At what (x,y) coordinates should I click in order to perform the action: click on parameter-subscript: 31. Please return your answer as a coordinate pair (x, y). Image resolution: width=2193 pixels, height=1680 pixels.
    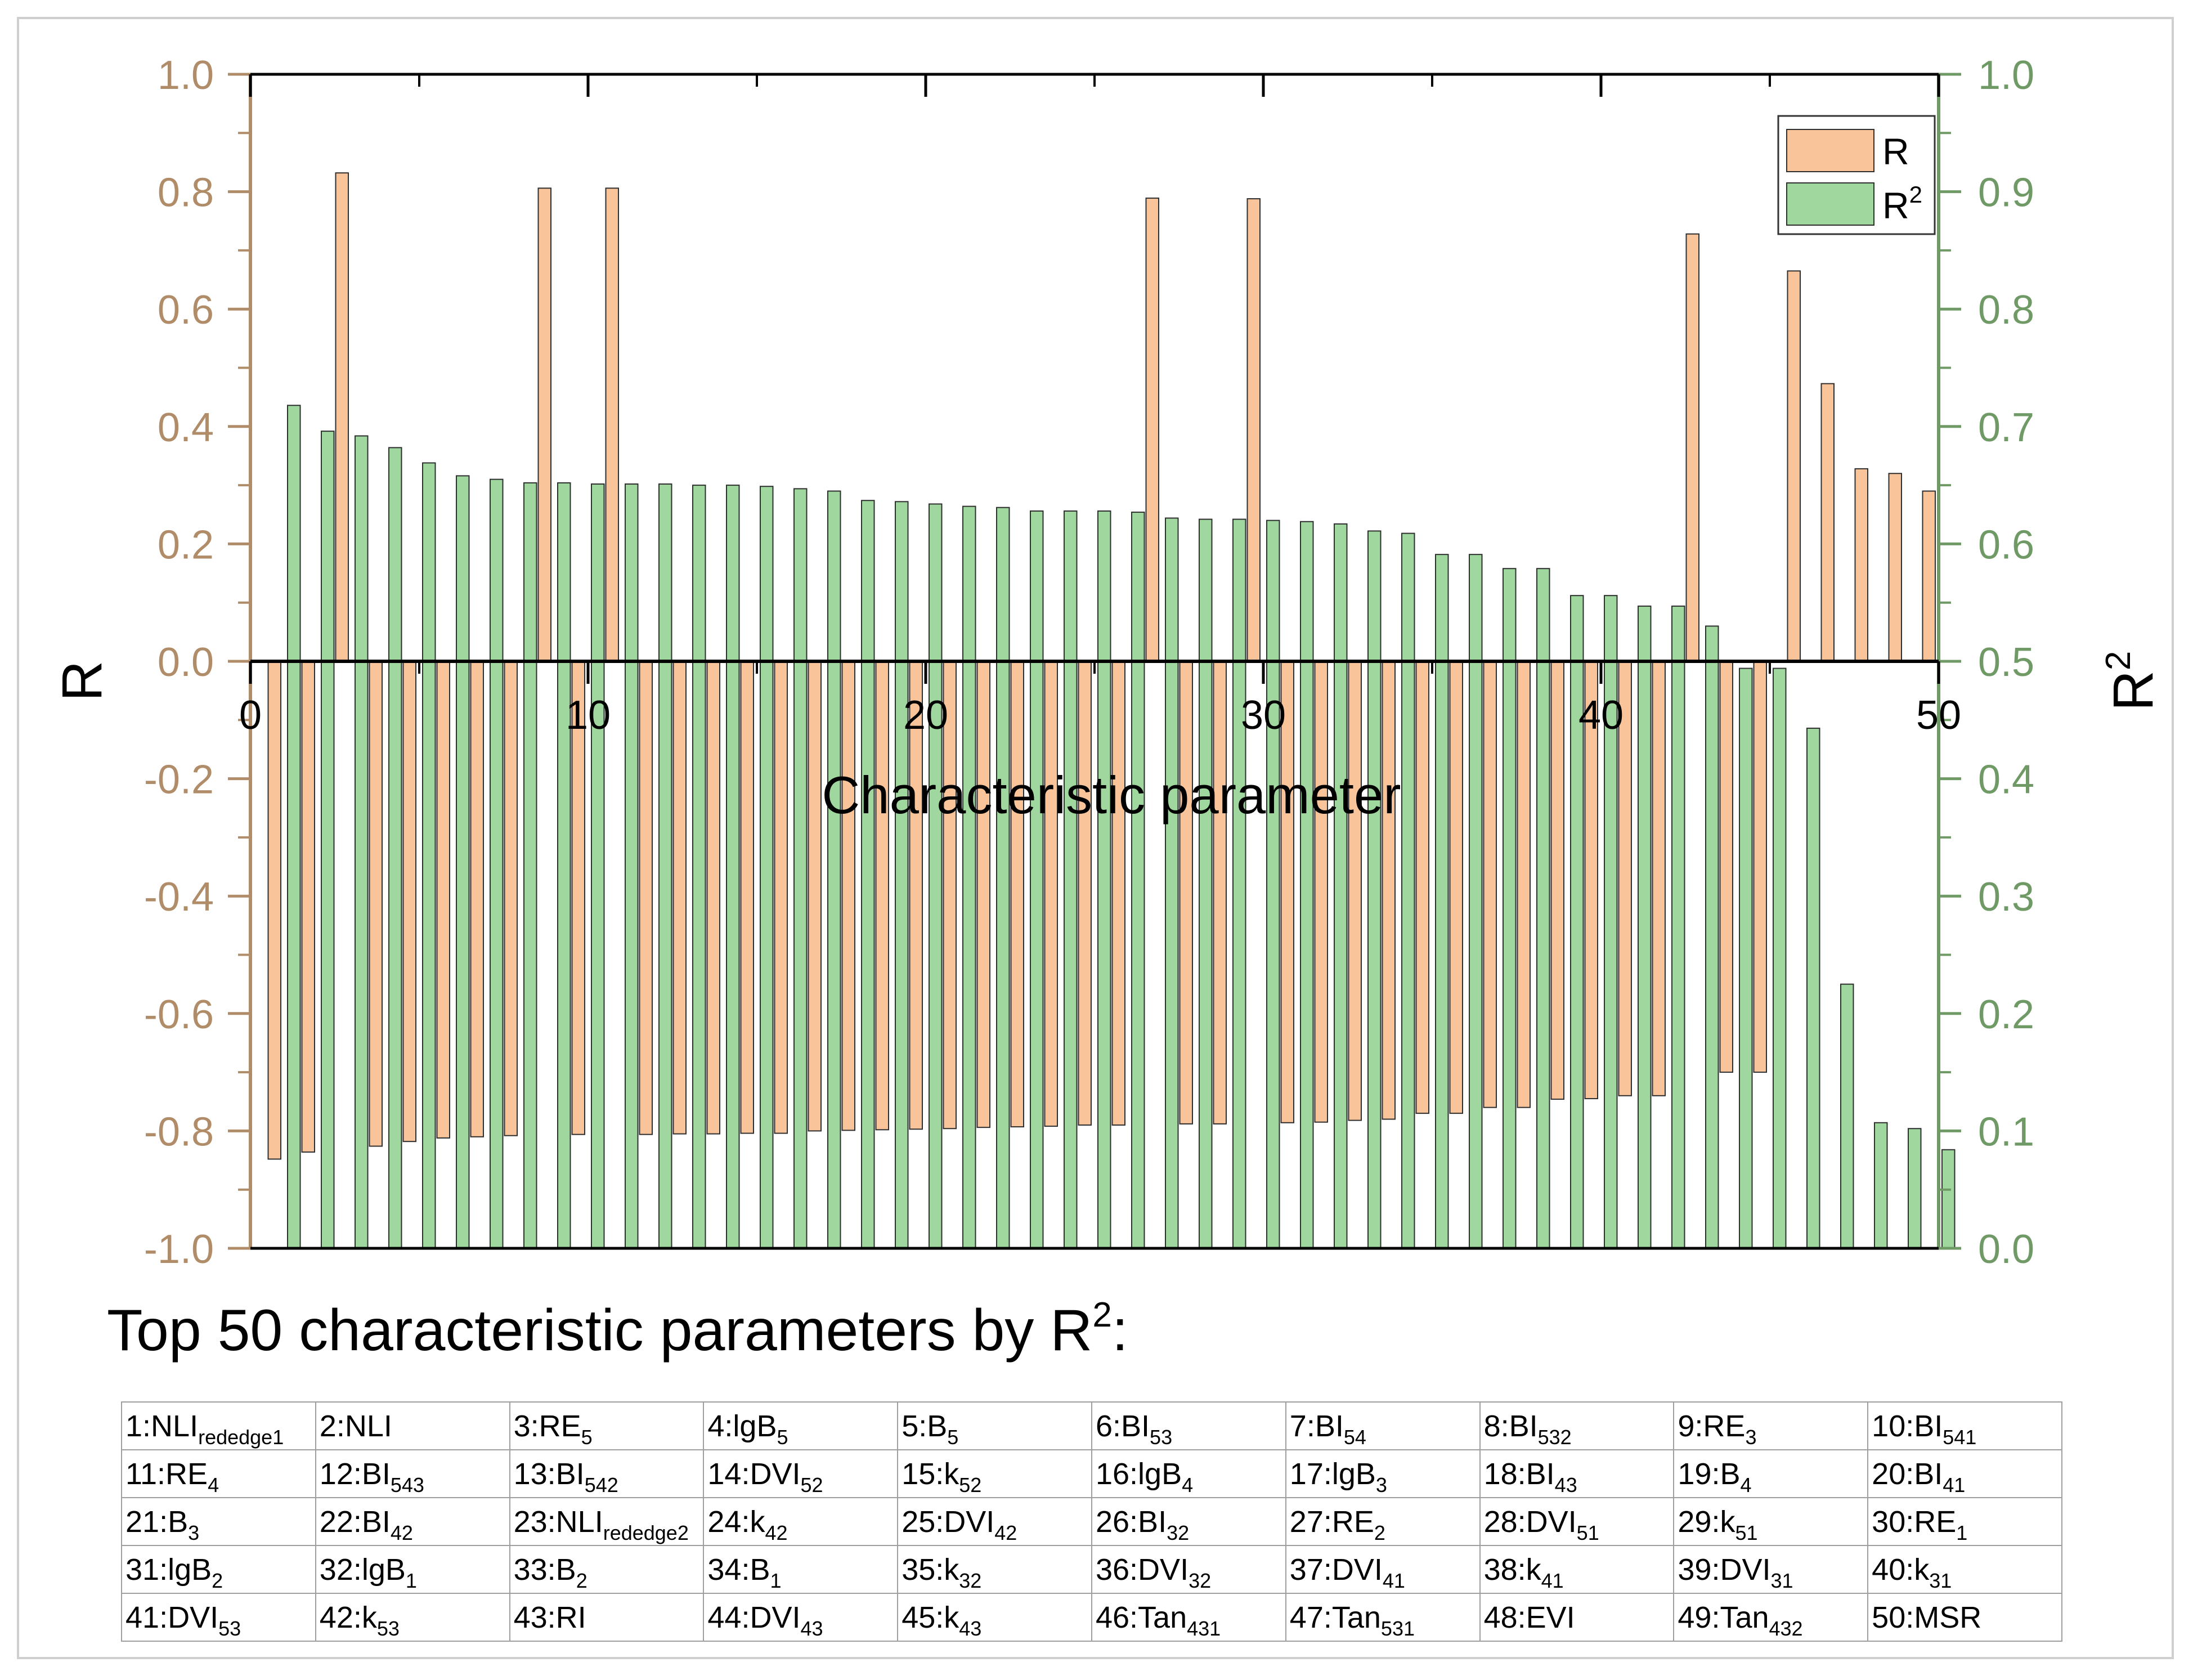
    Looking at the image, I should click on (1940, 1580).